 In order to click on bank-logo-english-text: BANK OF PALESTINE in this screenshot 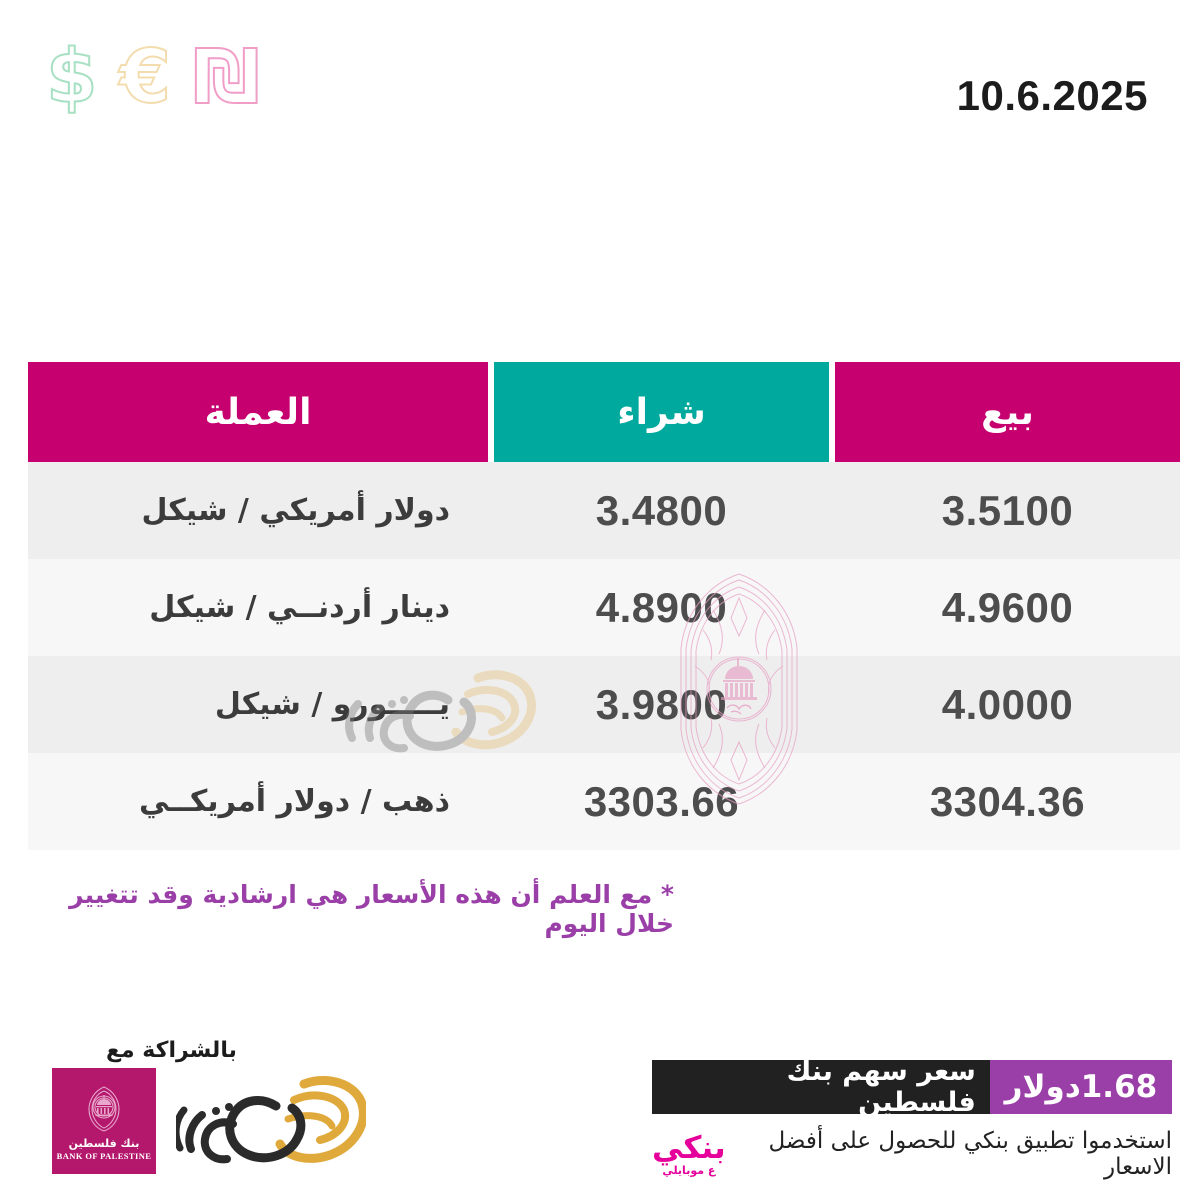, I will do `click(104, 1156)`.